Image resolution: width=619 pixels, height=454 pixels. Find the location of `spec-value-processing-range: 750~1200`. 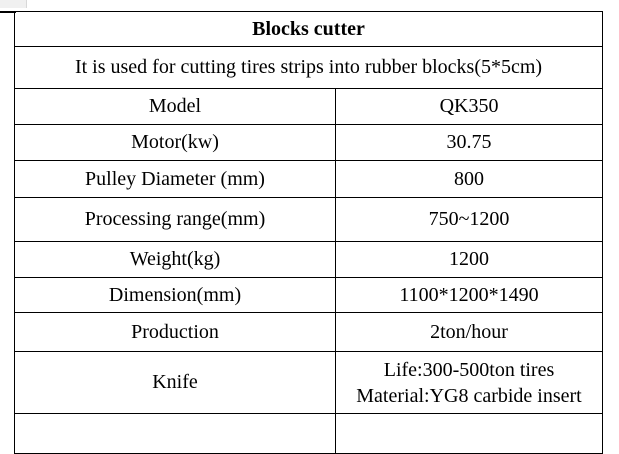

spec-value-processing-range: 750~1200 is located at coordinates (469, 219).